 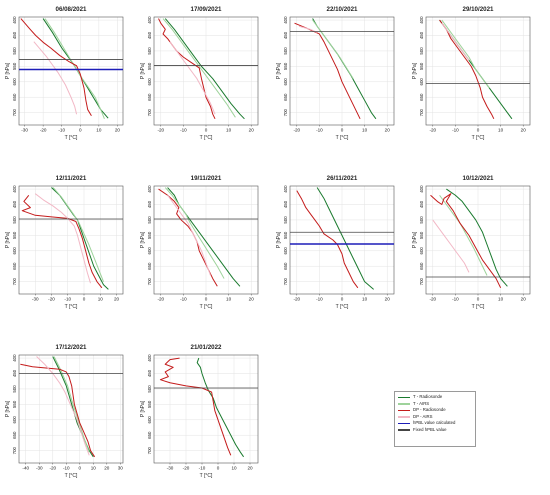 I want to click on legend-item-t-radiosonde: T - Radiosonde, so click(x=435, y=397).